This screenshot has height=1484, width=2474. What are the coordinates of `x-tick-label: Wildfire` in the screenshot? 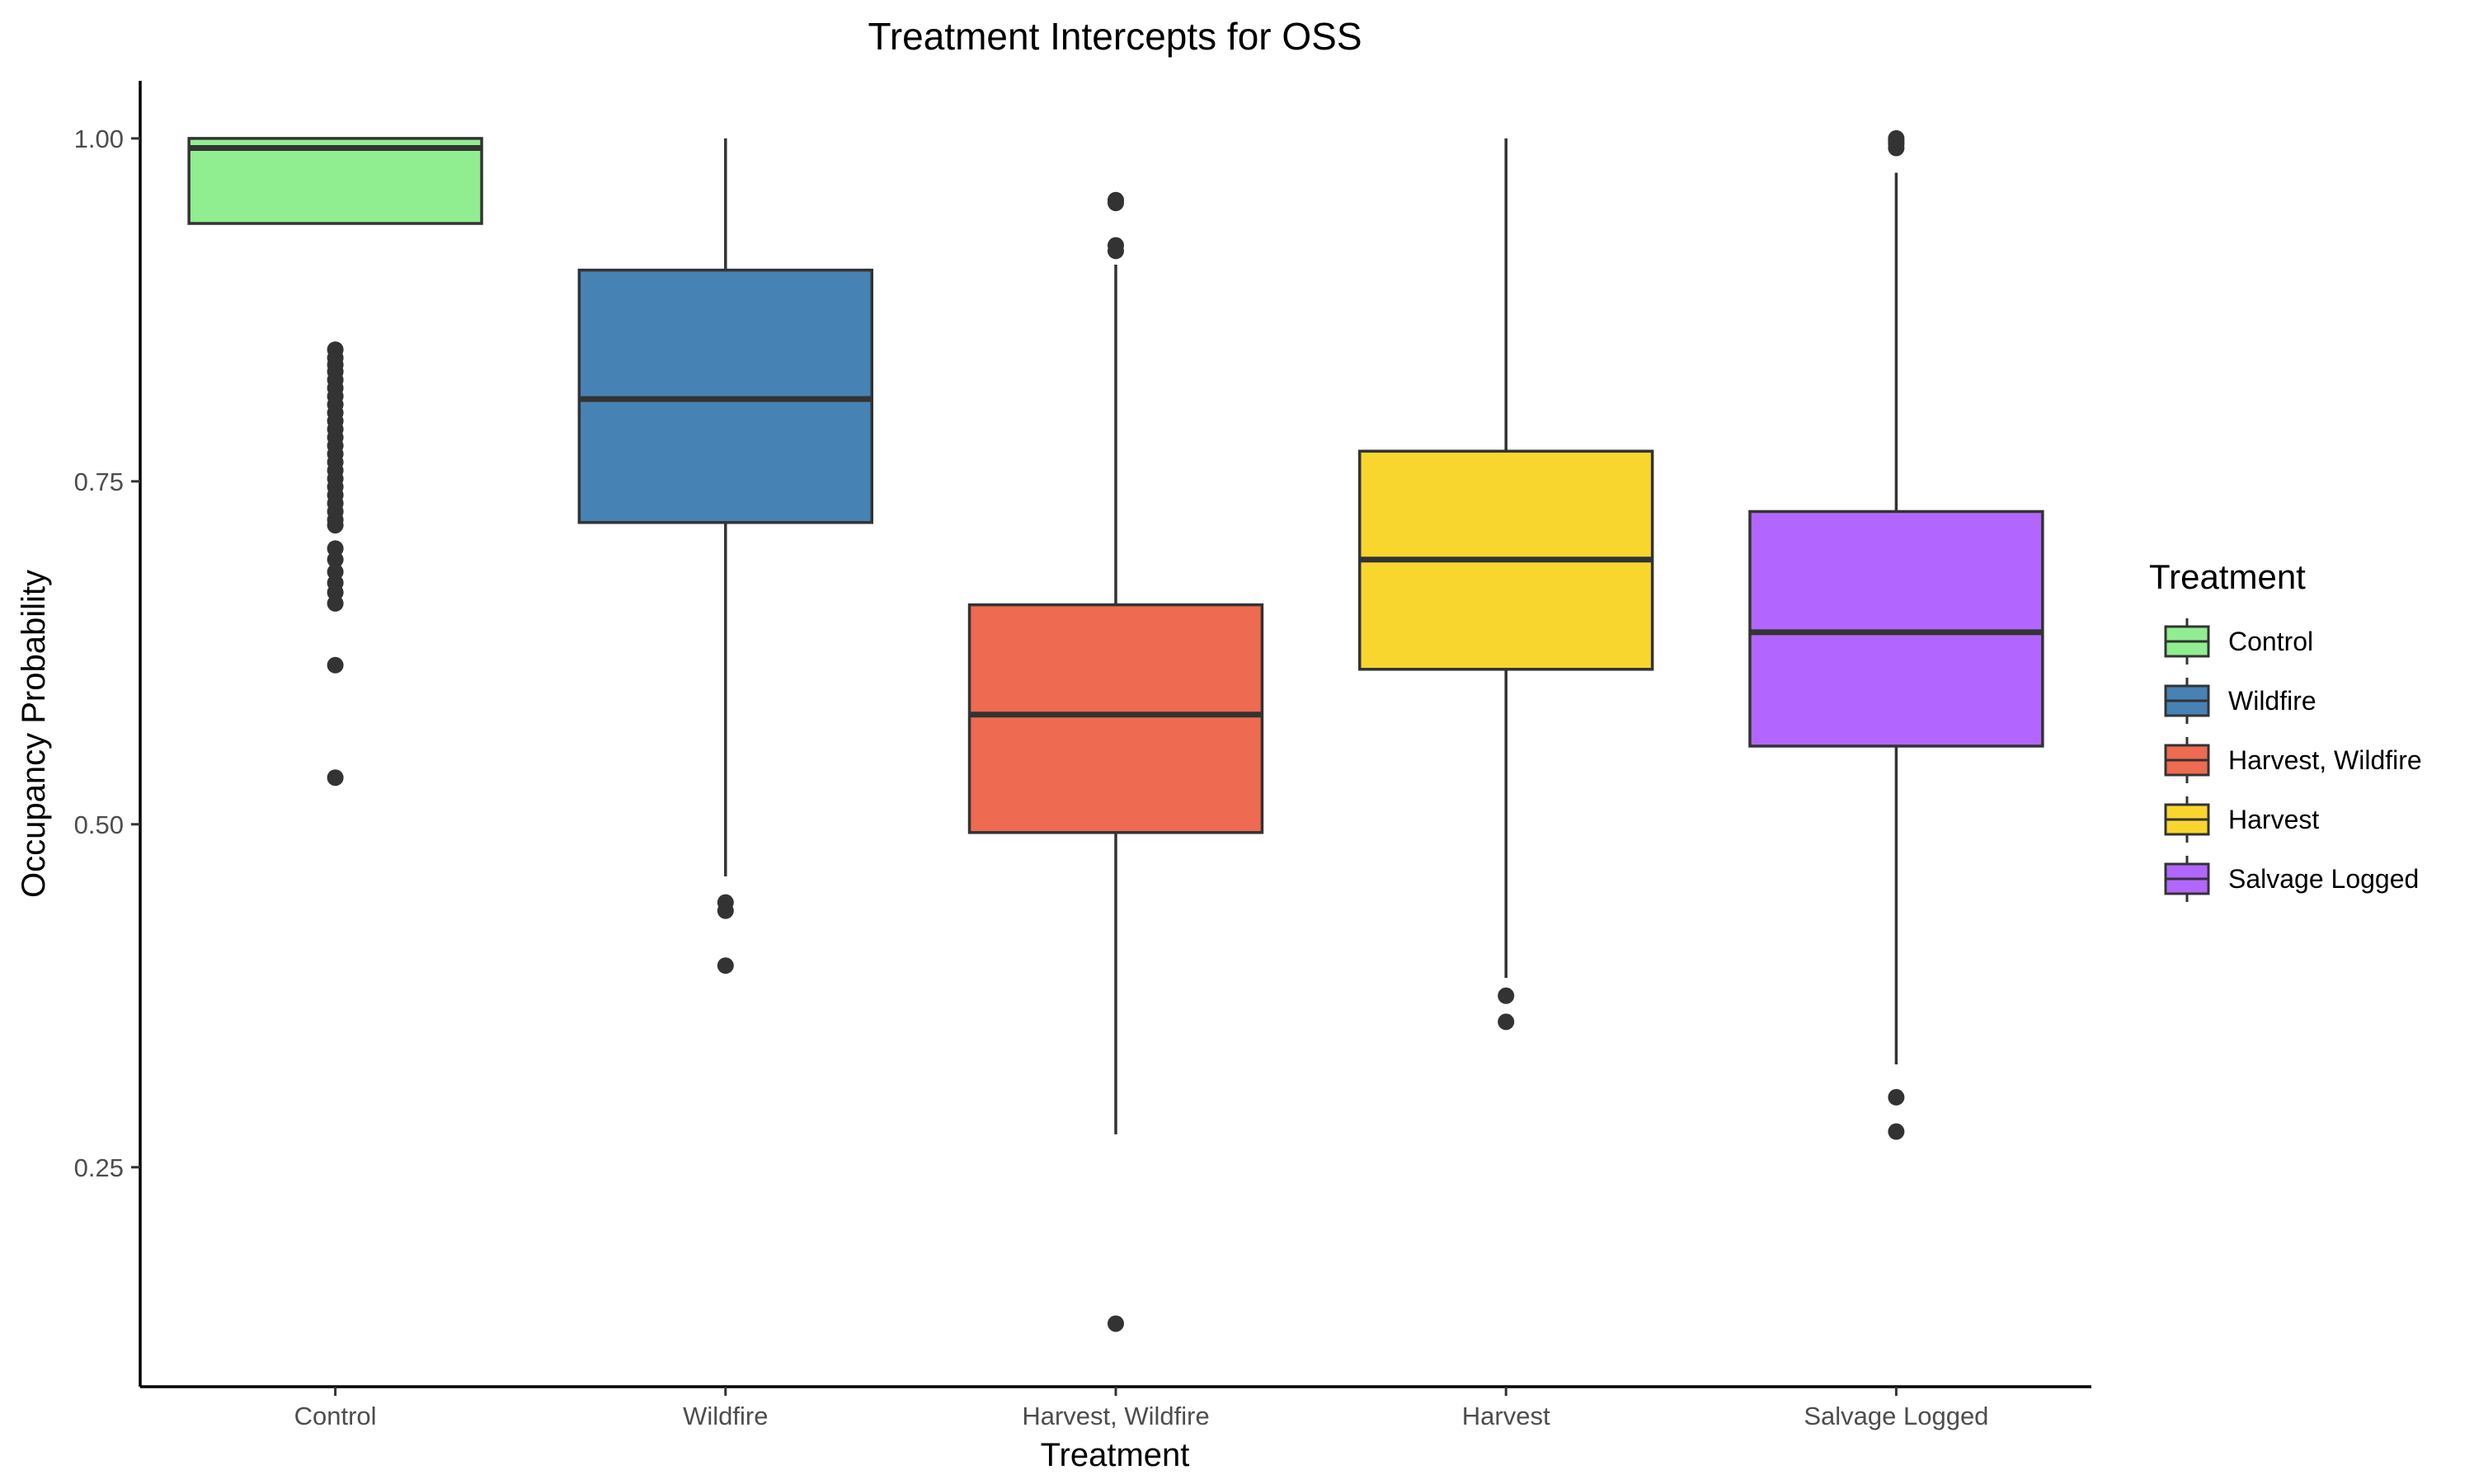 It's located at (725, 1416).